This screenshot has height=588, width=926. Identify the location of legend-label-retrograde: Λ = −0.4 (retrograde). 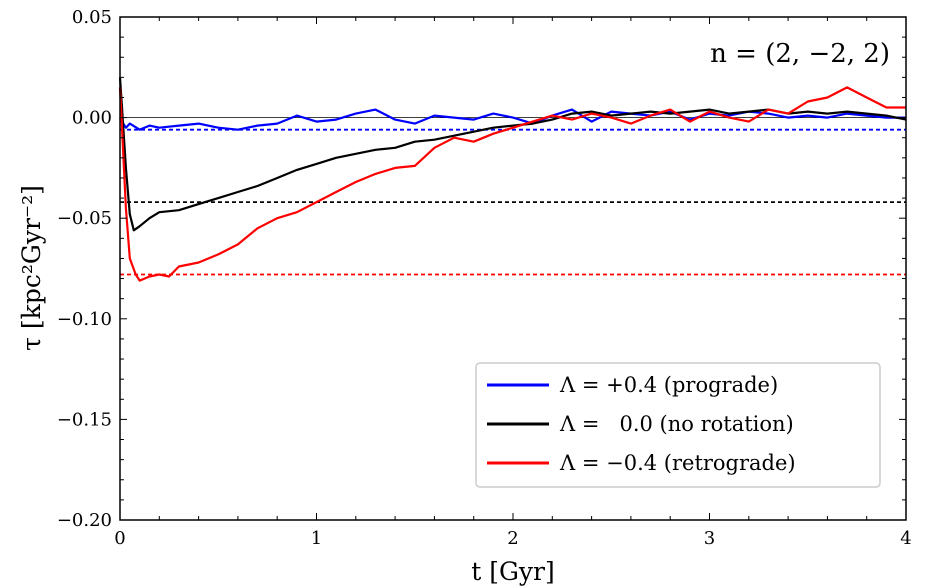
(677, 463).